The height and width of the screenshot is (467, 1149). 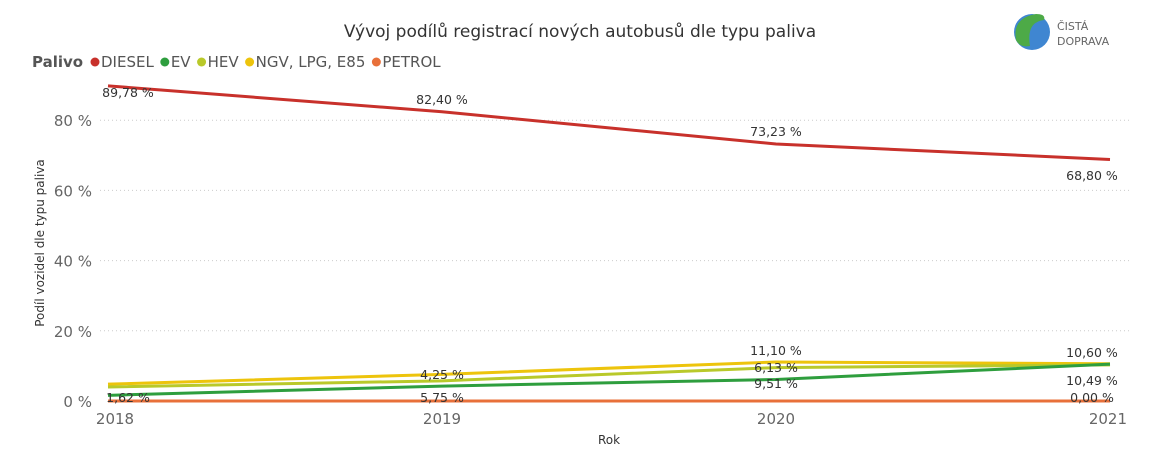 What do you see at coordinates (224, 62) in the screenshot?
I see `legend-item: HEV` at bounding box center [224, 62].